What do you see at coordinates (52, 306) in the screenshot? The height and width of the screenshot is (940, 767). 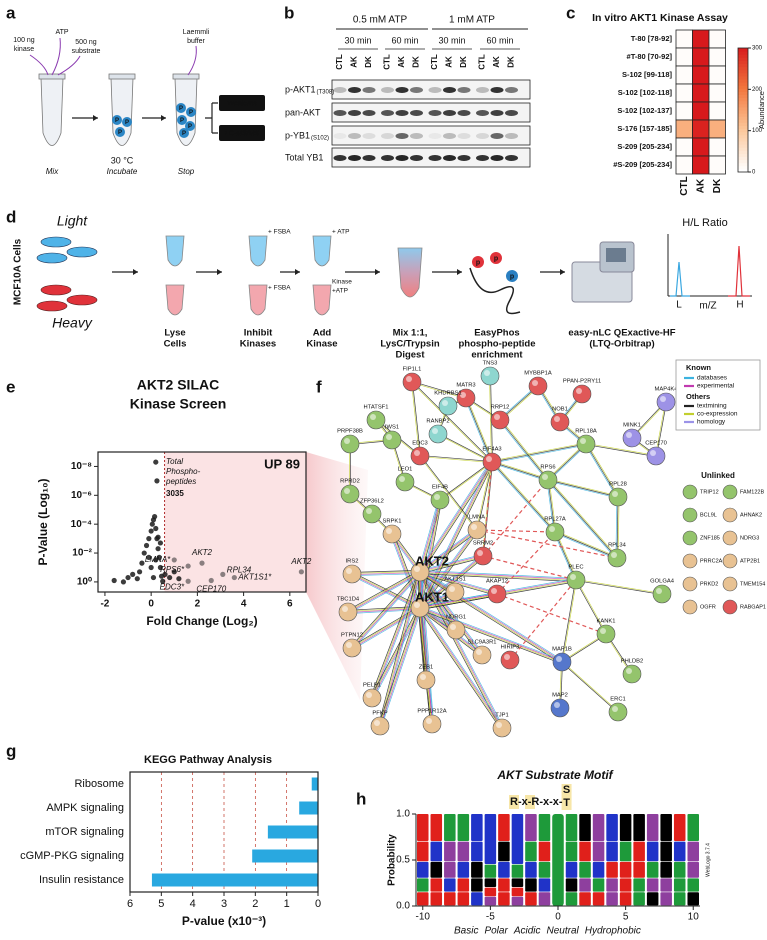 I see `dish` at bounding box center [52, 306].